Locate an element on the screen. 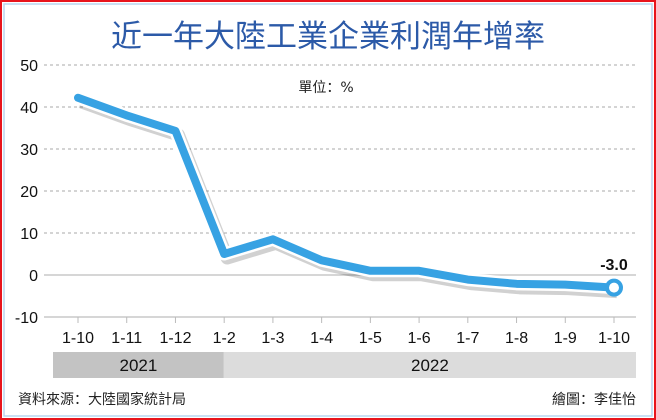  last-point-marker is located at coordinates (614, 287).